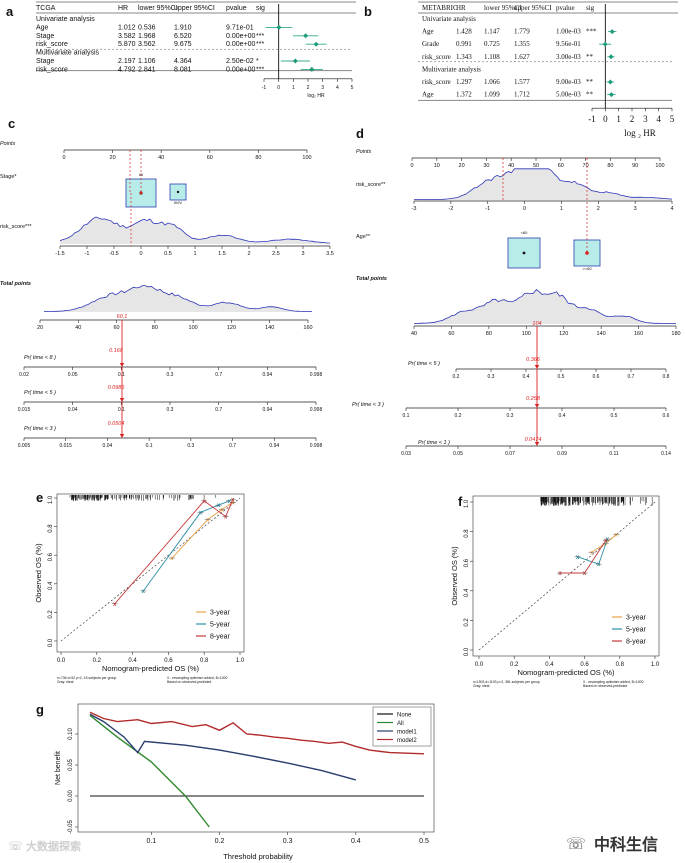 This screenshot has width=685, height=863. Describe the element at coordinates (605, 119) in the screenshot. I see `tick-label: 0` at that location.